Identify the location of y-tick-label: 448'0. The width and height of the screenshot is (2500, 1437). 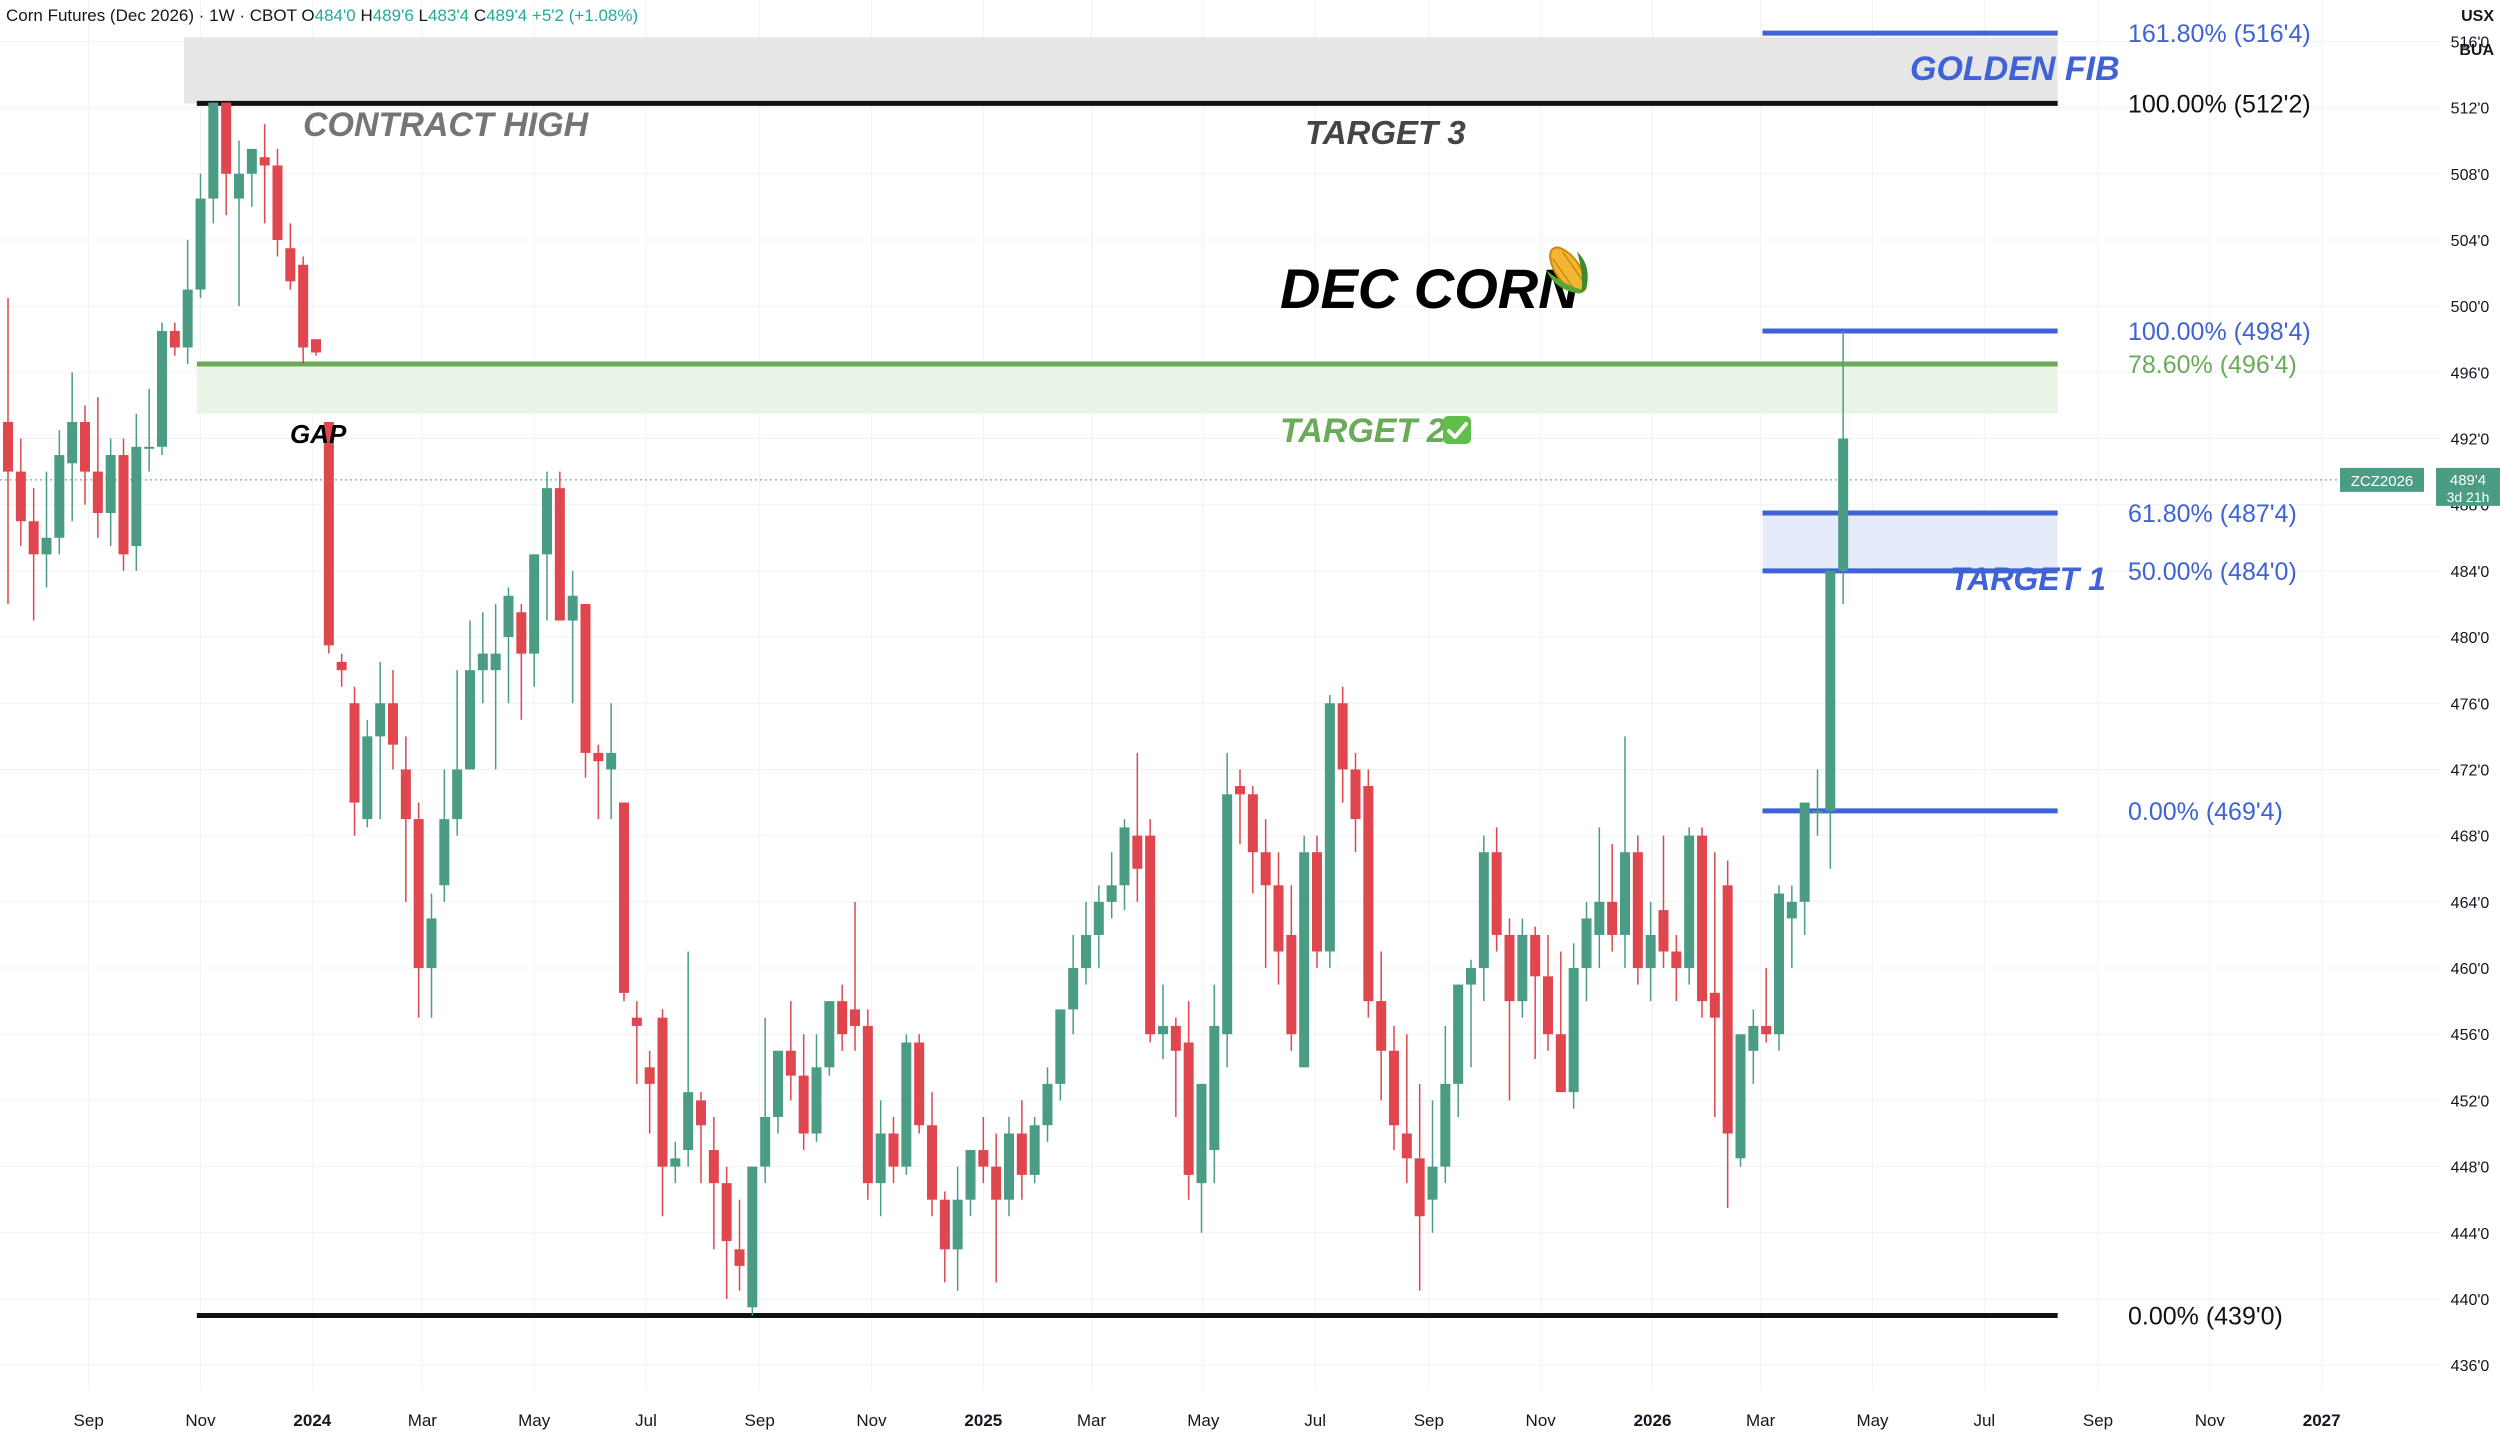
(2470, 1168).